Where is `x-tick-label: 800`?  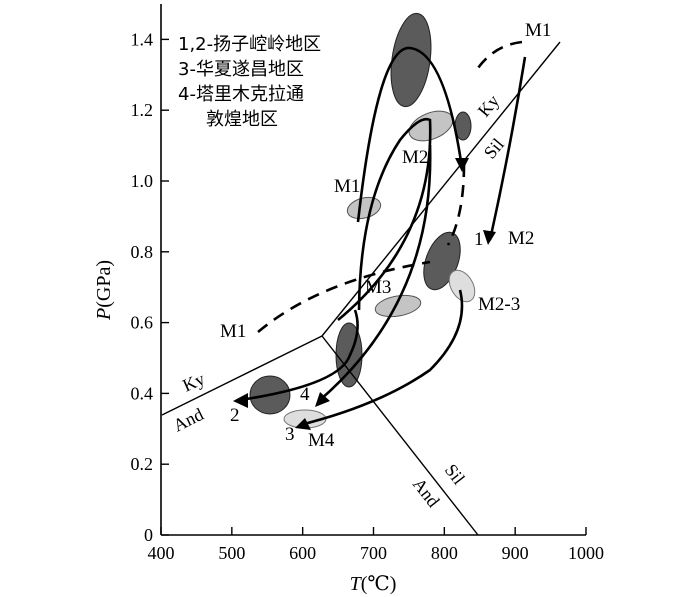
x-tick-label: 800 is located at coordinates (444, 553).